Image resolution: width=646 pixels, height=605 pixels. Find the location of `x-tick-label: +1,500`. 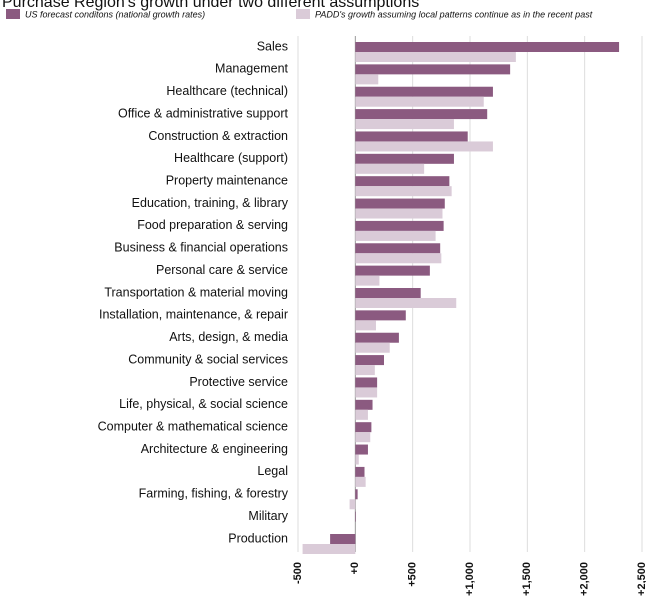

x-tick-label: +1,500 is located at coordinates (527, 579).